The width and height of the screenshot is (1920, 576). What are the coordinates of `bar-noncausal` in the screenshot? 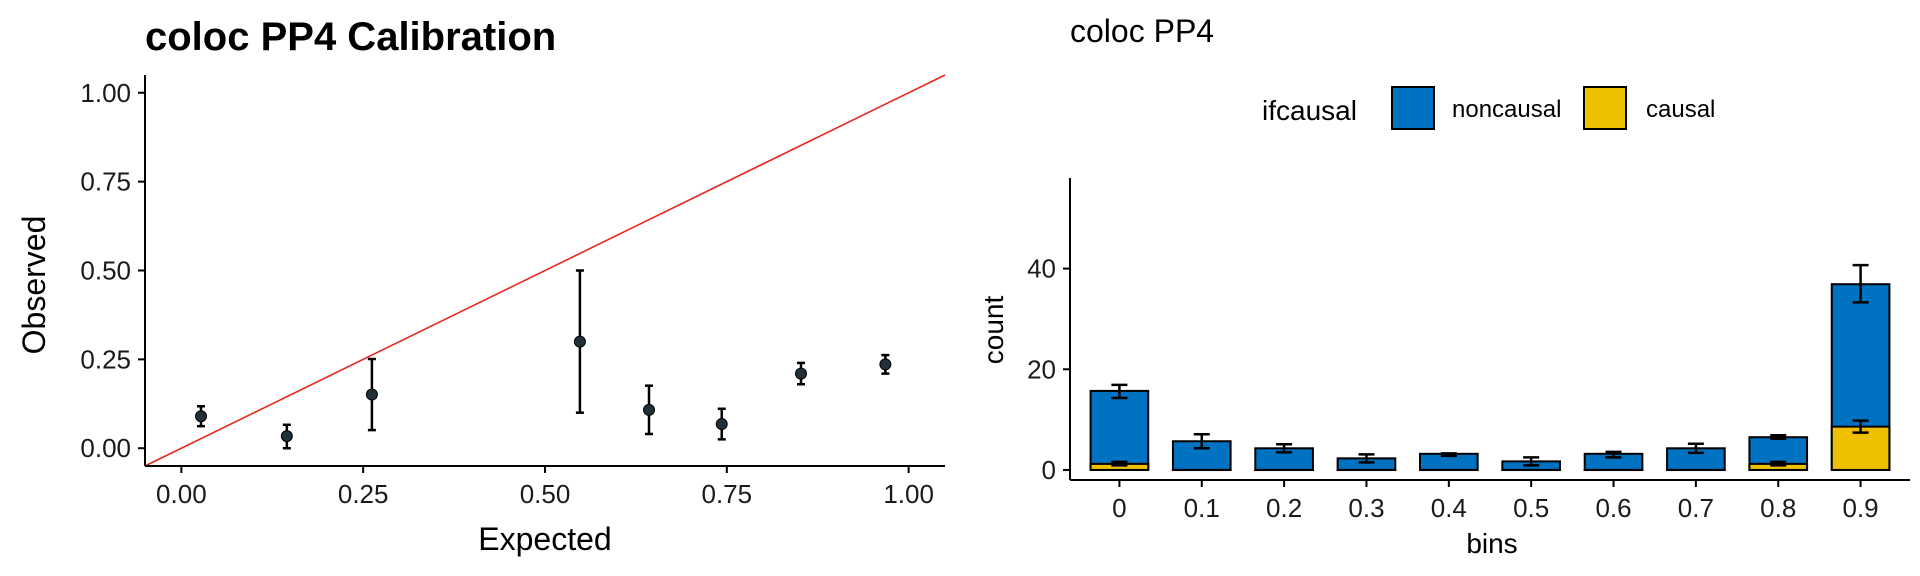 It's located at (1119, 430).